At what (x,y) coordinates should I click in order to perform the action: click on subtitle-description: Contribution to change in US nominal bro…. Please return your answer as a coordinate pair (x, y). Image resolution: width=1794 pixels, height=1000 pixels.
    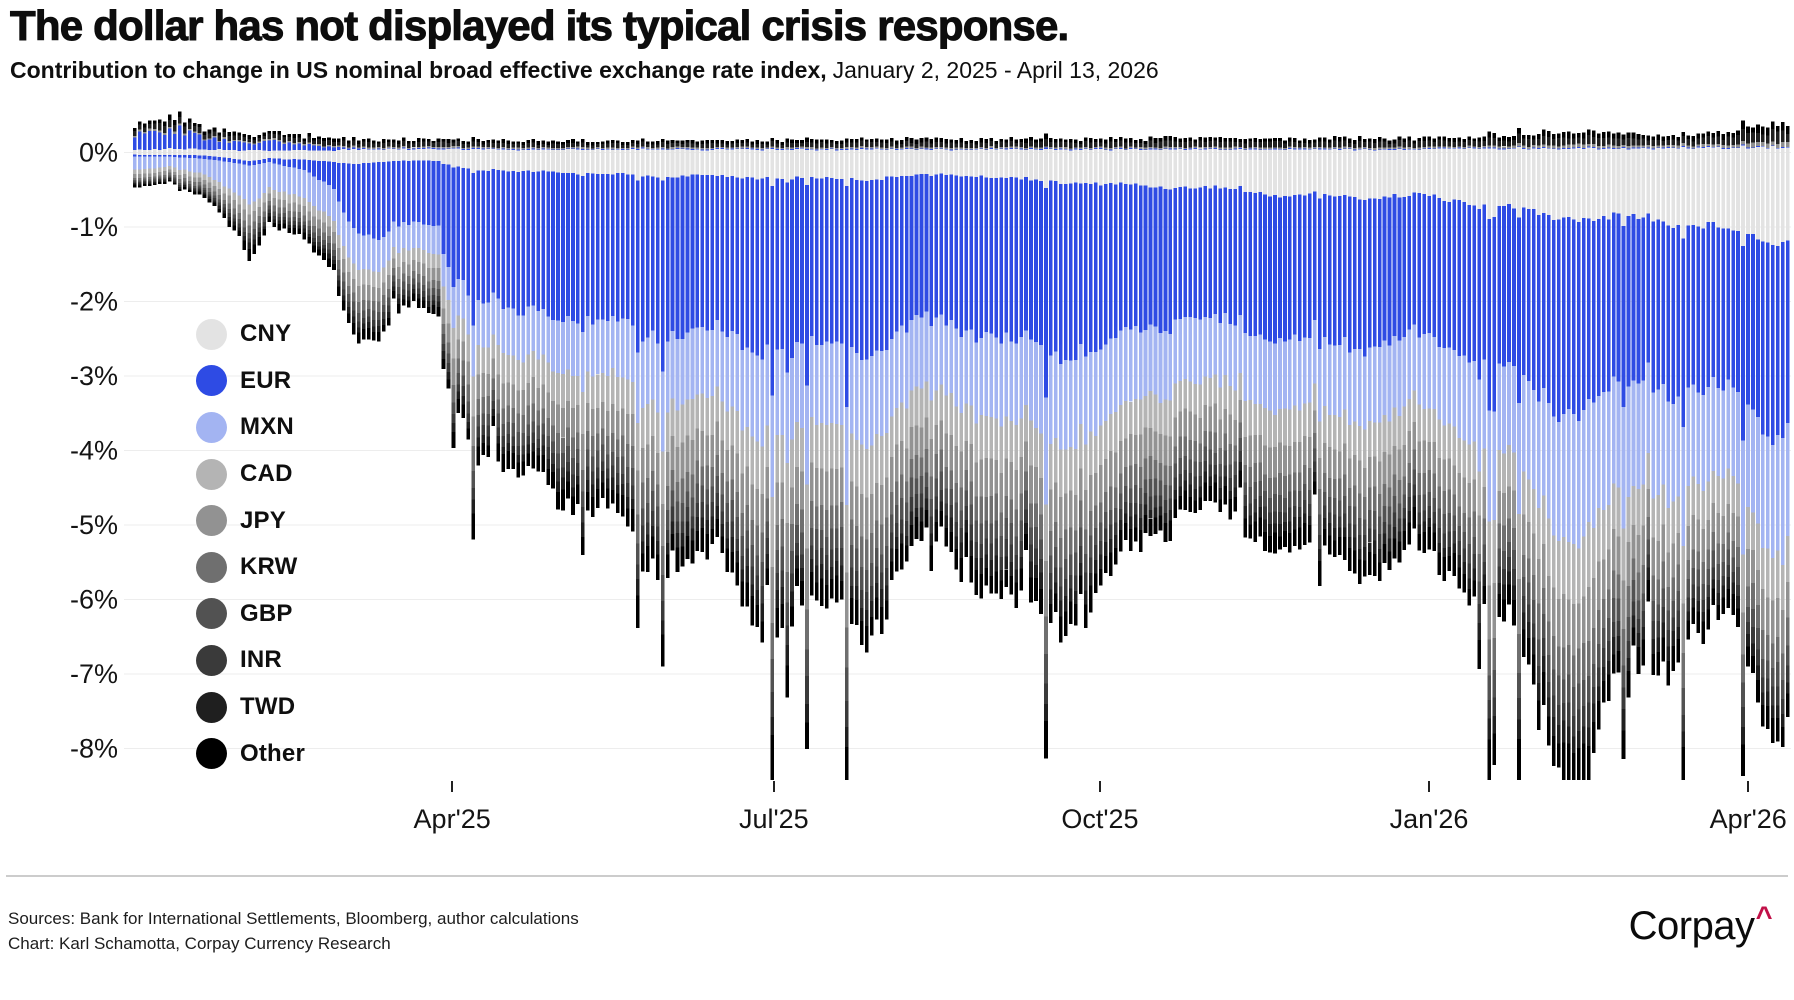
    Looking at the image, I should click on (418, 70).